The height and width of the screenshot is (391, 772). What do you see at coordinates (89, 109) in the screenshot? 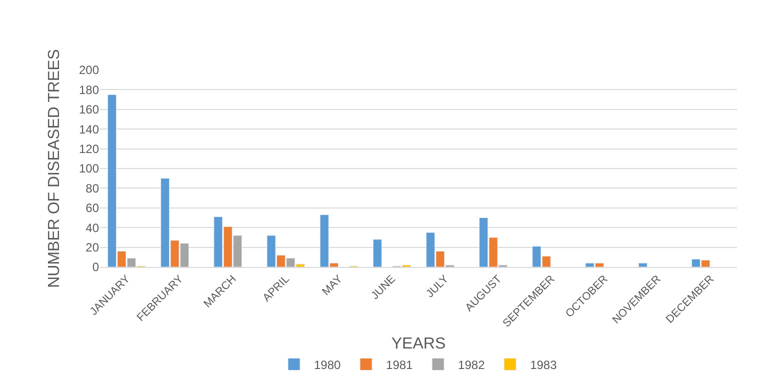
I see `y-tick-label: 160` at bounding box center [89, 109].